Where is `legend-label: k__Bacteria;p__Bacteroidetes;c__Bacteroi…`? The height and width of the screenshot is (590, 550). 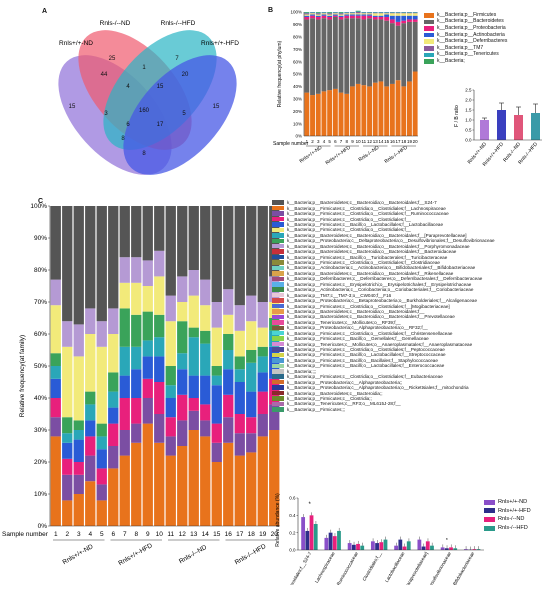
legend-label: k__Bacteria;p__Bacteroidetes;c__Bacteroi… is located at coordinates (378, 246).